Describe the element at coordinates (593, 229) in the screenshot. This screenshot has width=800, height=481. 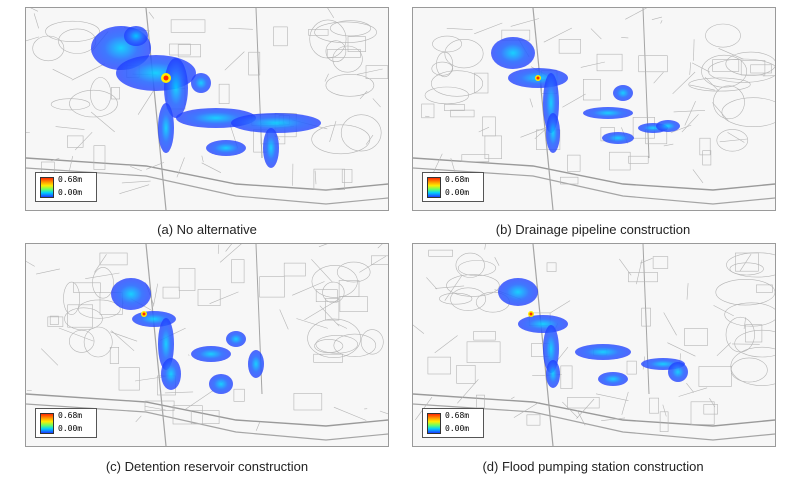
I see `caption-b: (b) Drainage pipeline construction` at that location.